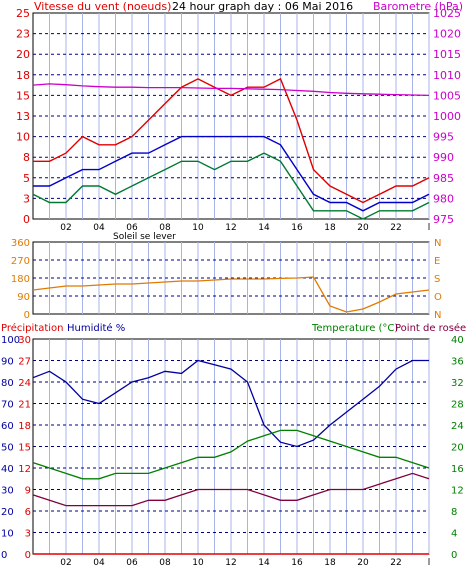  I want to click on wind-y-tick: 3, so click(26, 198).